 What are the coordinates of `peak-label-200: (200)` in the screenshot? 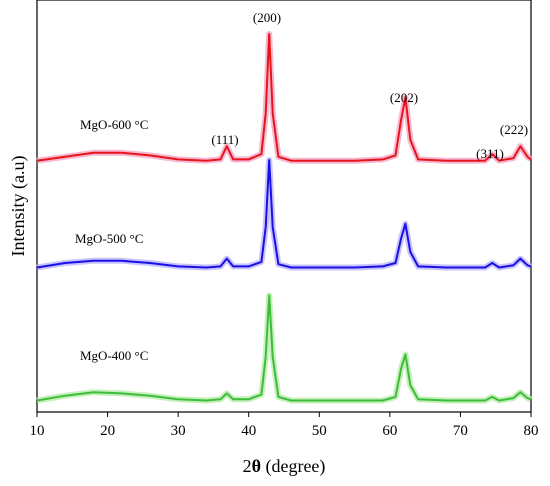 It's located at (267, 17).